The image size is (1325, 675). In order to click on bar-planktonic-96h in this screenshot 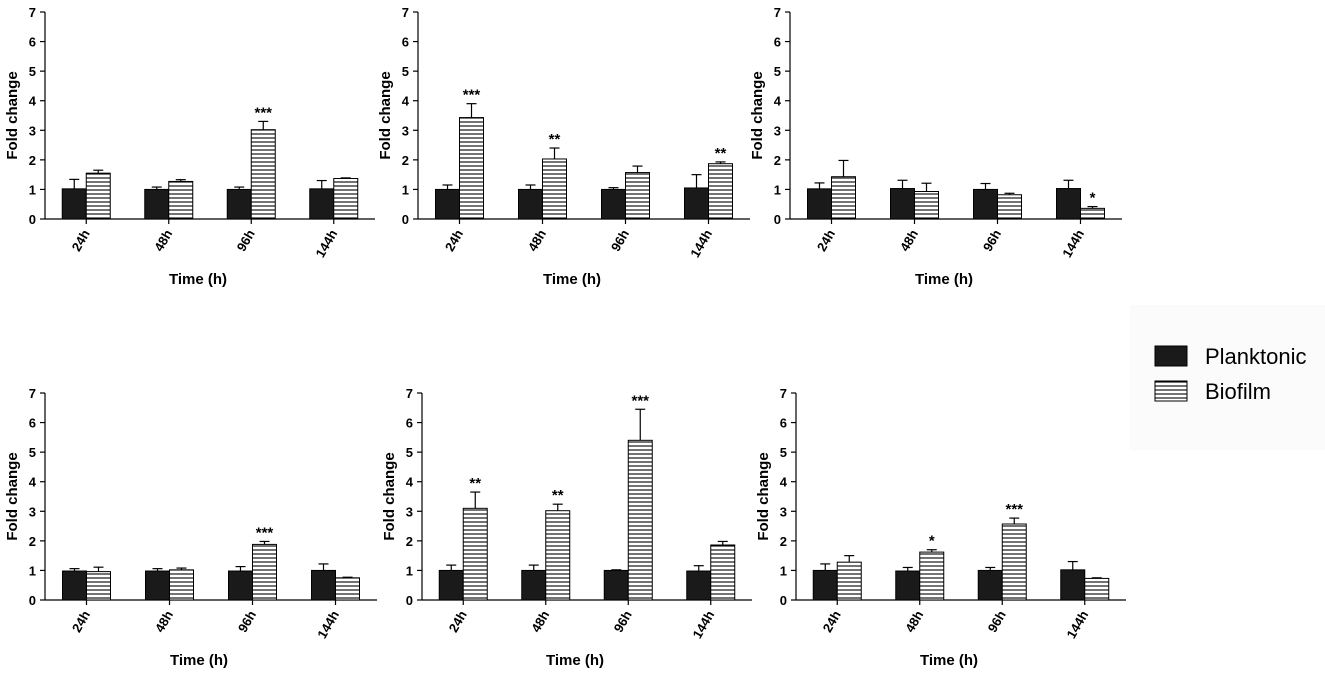, I will do `click(616, 585)`.